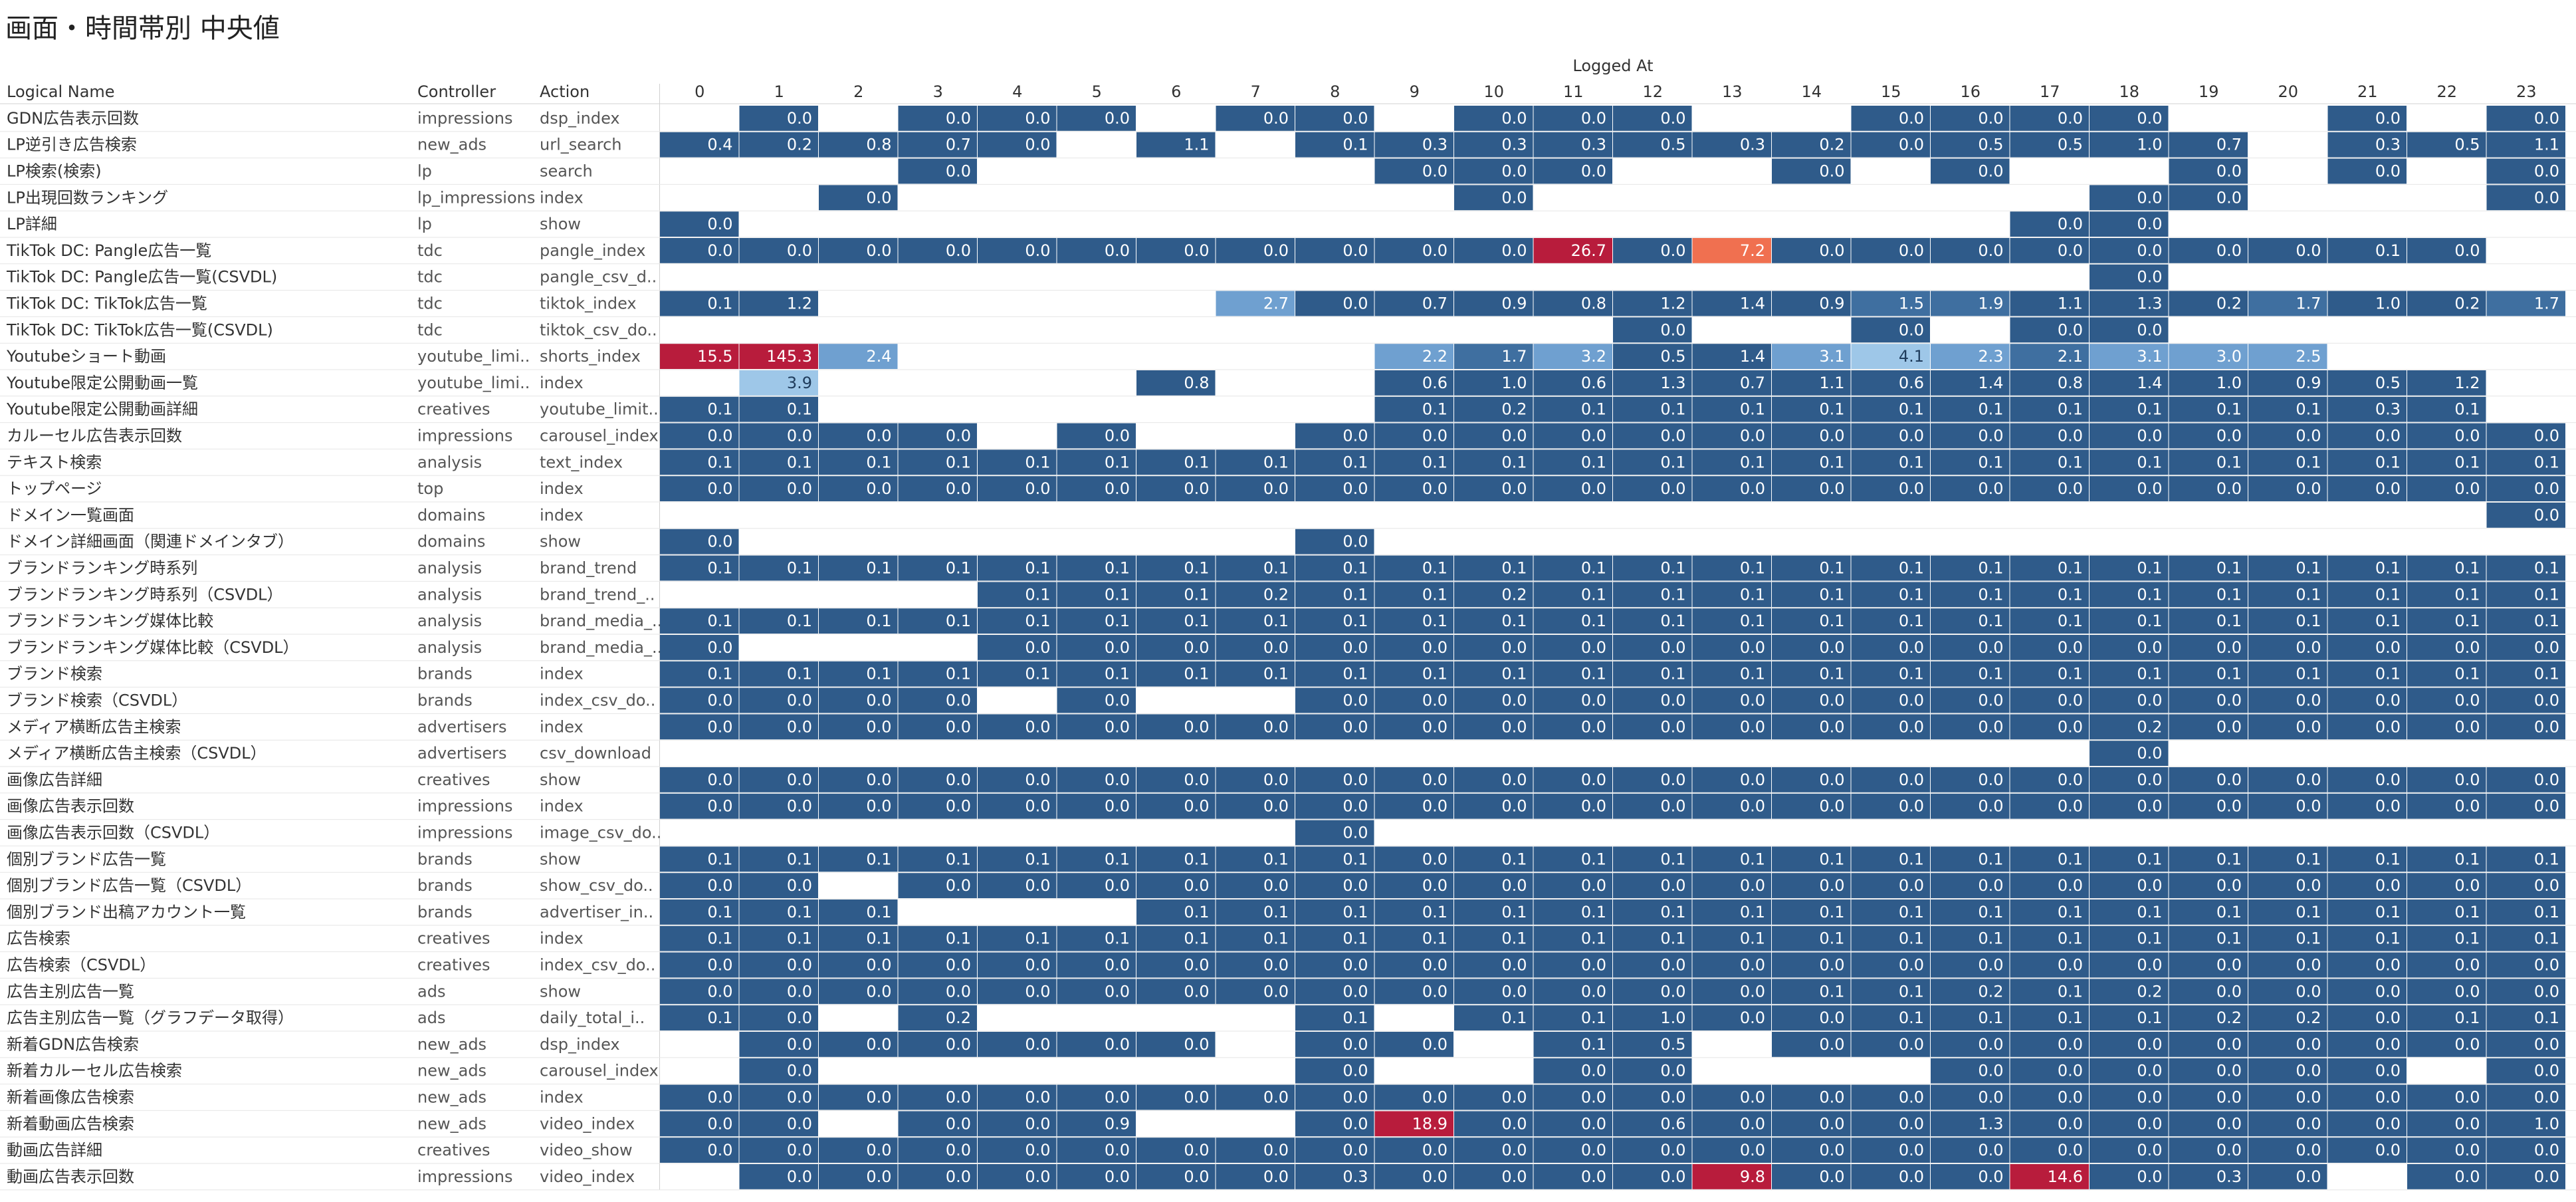  Describe the element at coordinates (142, 28) in the screenshot. I see `page-title: 画面・時間帯別 中央値` at that location.